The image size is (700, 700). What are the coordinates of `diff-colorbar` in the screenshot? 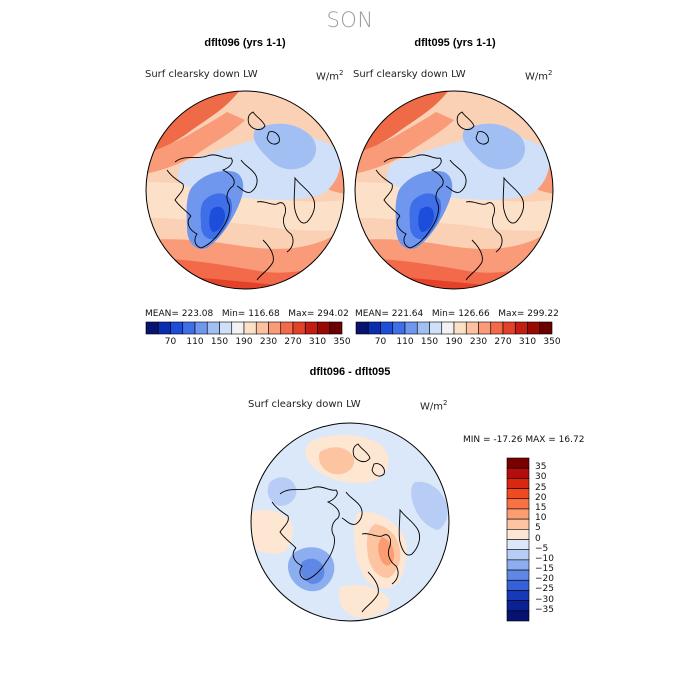 It's located at (518, 539).